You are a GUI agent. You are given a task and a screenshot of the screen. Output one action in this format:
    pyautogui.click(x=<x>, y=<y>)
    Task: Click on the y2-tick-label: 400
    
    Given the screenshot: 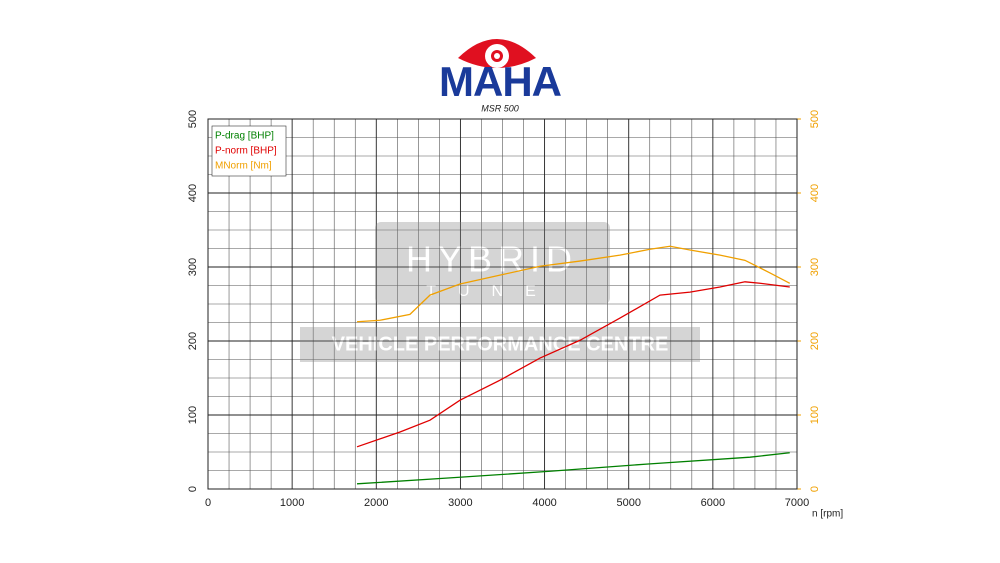 What is the action you would take?
    pyautogui.click(x=815, y=193)
    